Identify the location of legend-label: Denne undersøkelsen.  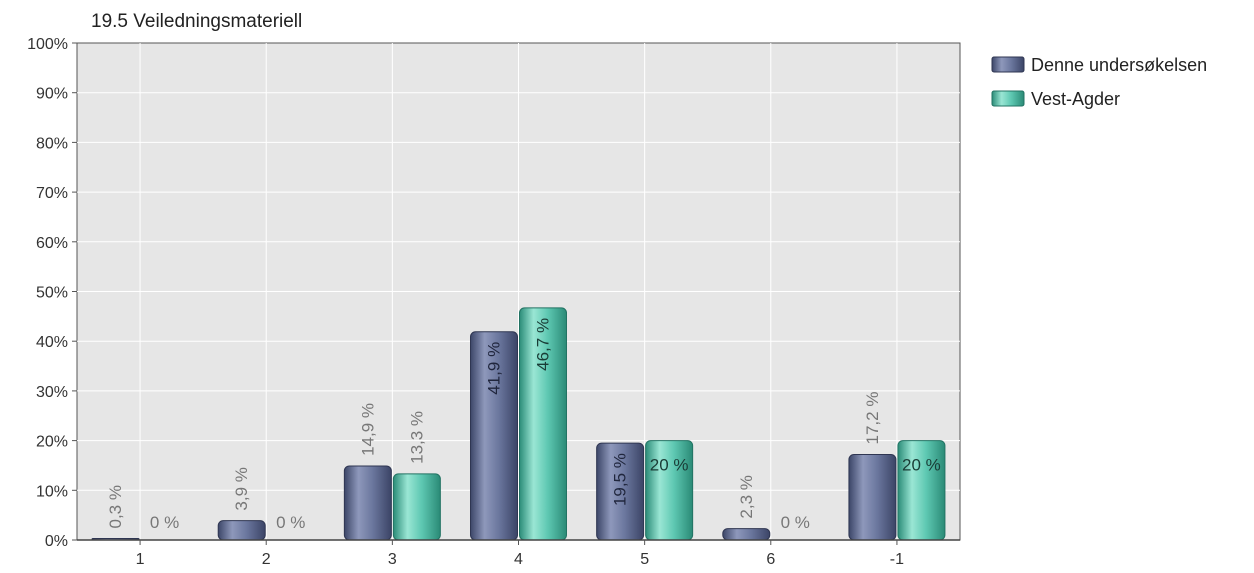
(1119, 65).